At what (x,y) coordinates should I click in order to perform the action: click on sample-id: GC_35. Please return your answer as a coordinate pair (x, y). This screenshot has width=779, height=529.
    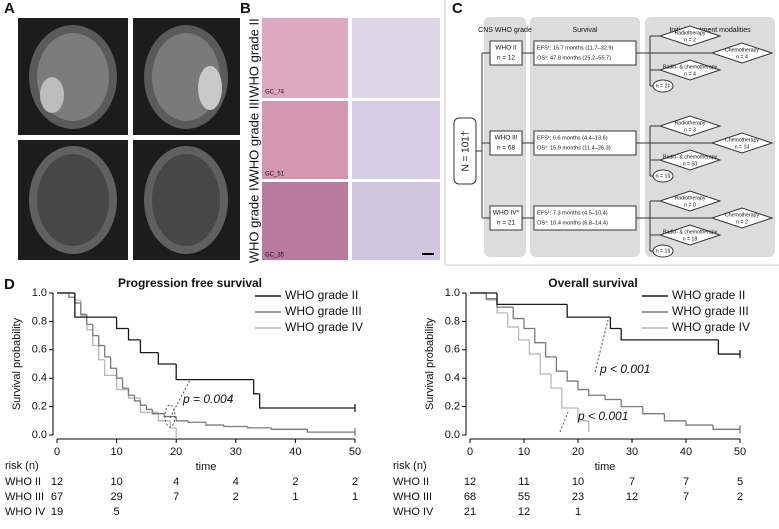
    Looking at the image, I should click on (275, 256).